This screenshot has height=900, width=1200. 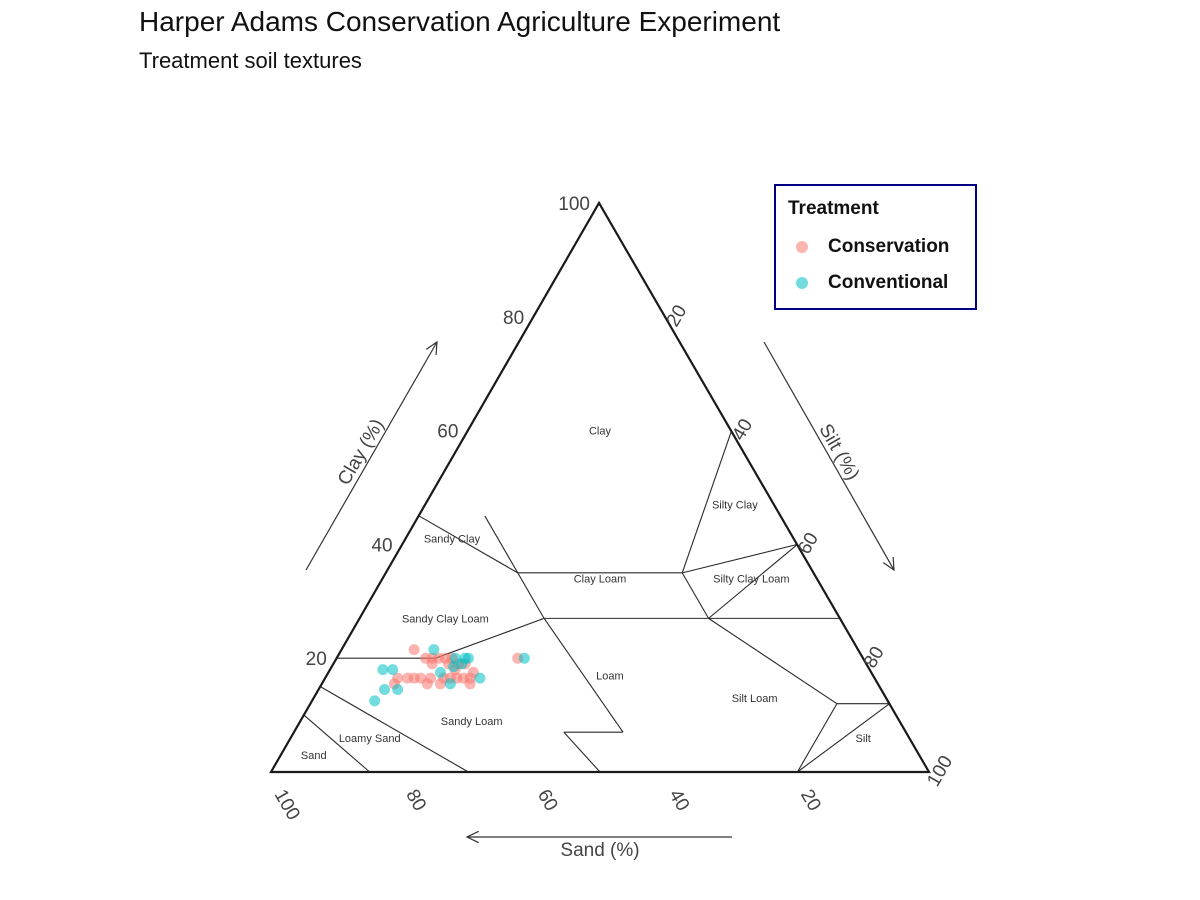 I want to click on data-points, so click(x=449, y=675).